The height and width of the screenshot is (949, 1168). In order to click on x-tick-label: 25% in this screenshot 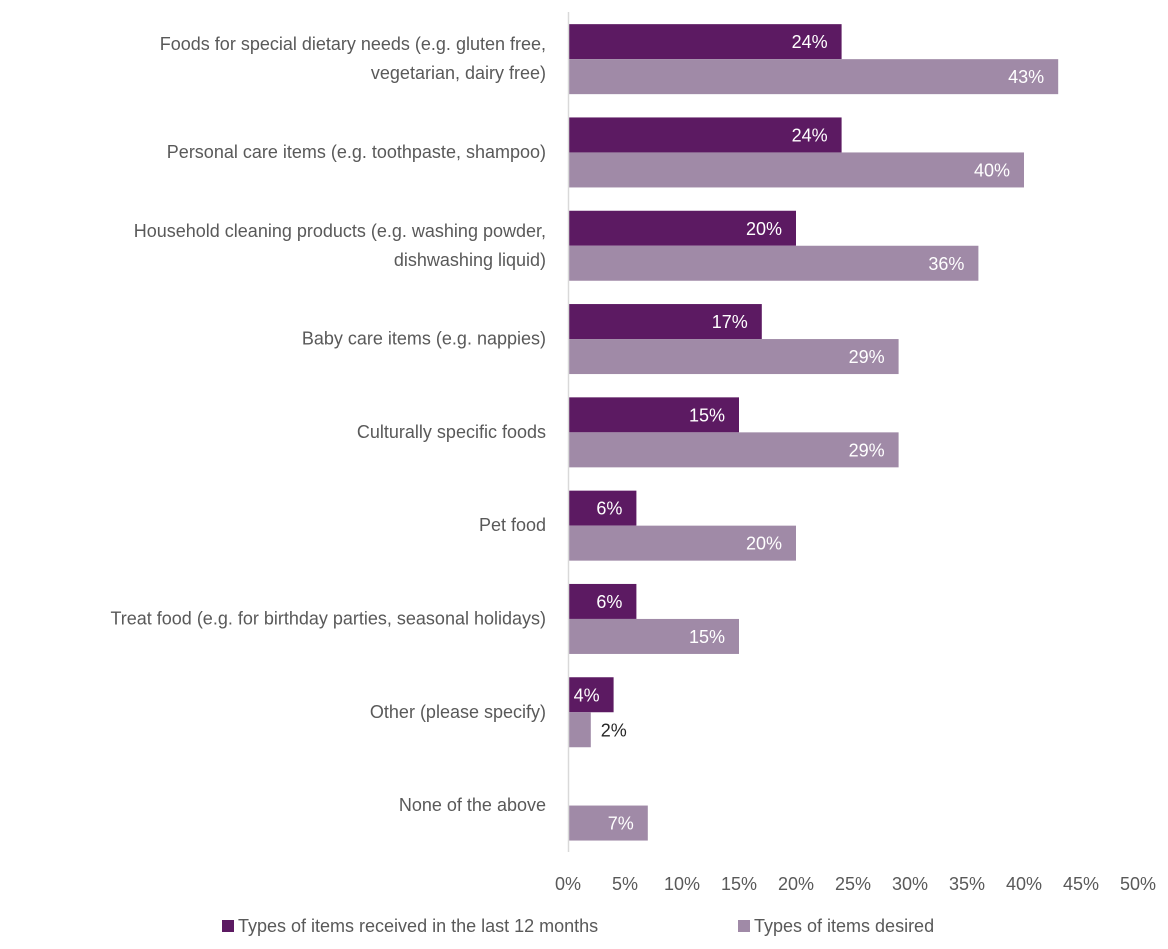, I will do `click(853, 884)`.